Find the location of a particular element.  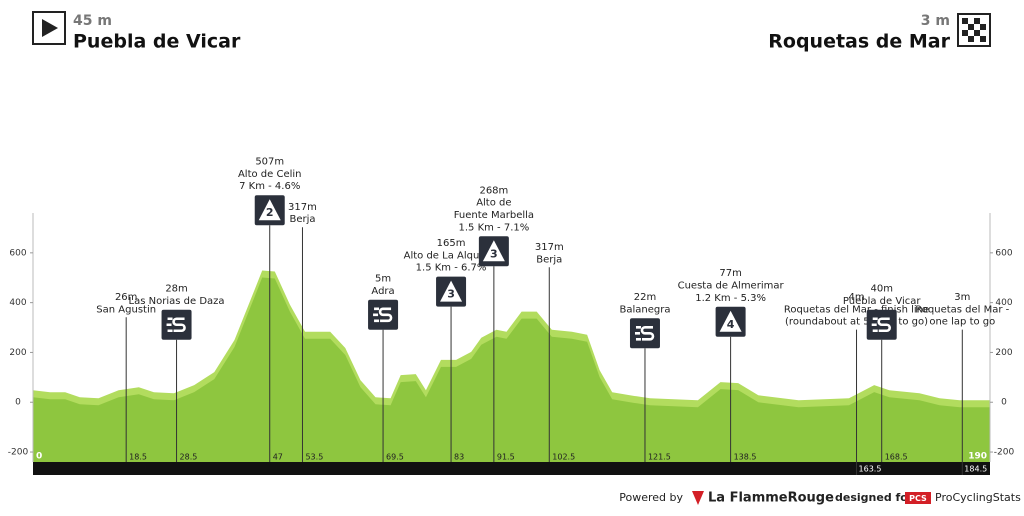

point-label: (roundabout at 500 m to go) is located at coordinates (856, 322).